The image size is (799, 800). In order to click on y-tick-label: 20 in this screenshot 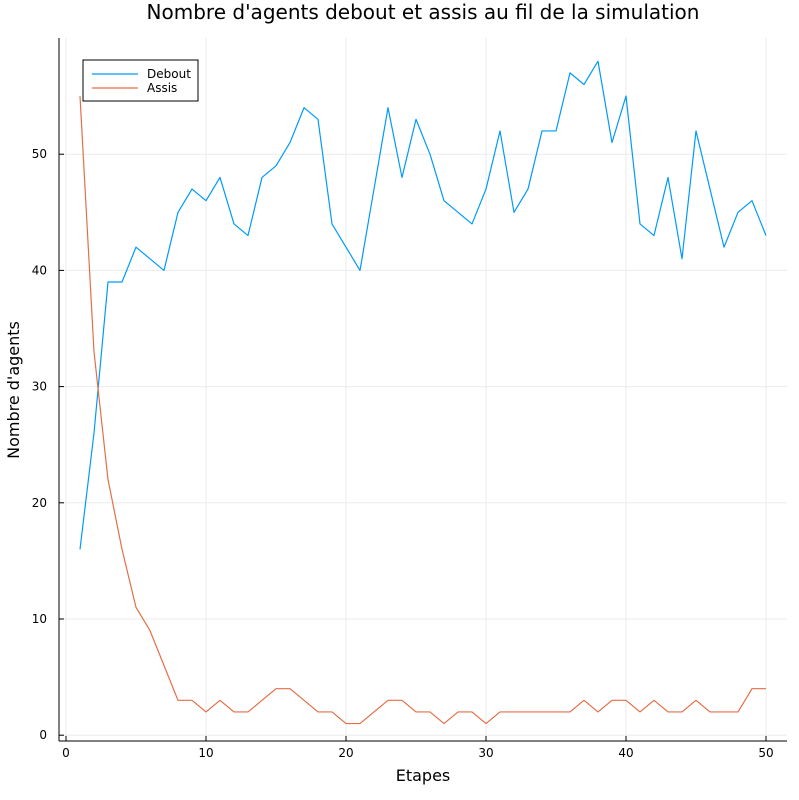, I will do `click(39, 503)`.